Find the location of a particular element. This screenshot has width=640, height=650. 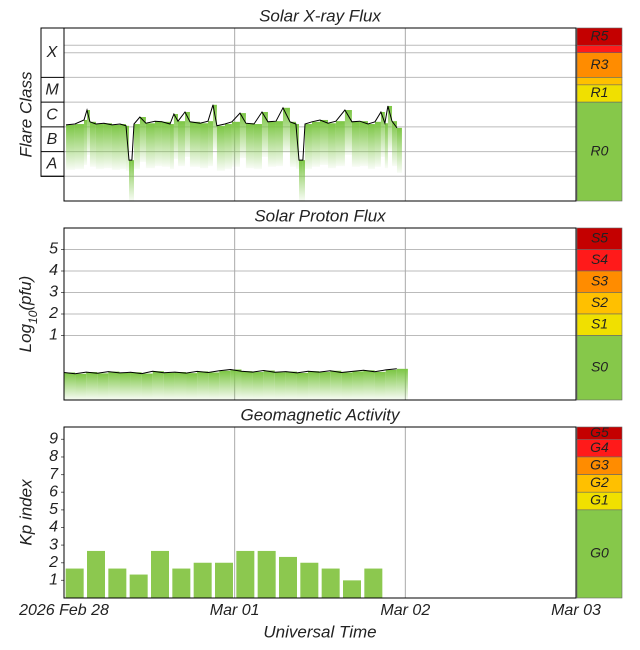

y-axis-label: Log10(pfu) is located at coordinates (28, 314).